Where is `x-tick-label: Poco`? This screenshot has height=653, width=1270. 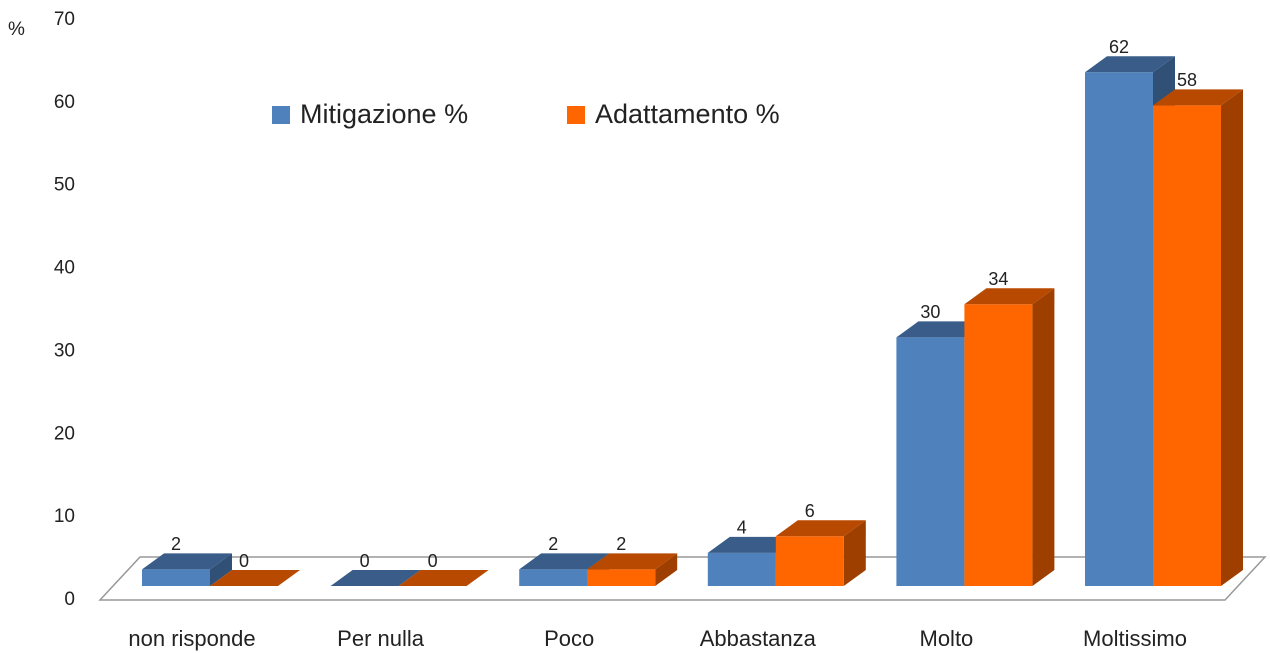 x-tick-label: Poco is located at coordinates (569, 638).